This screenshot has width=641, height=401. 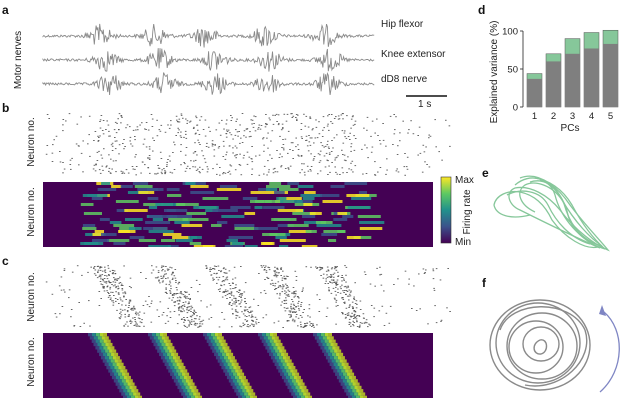 What do you see at coordinates (572, 80) in the screenshot?
I see `bar-component` at bounding box center [572, 80].